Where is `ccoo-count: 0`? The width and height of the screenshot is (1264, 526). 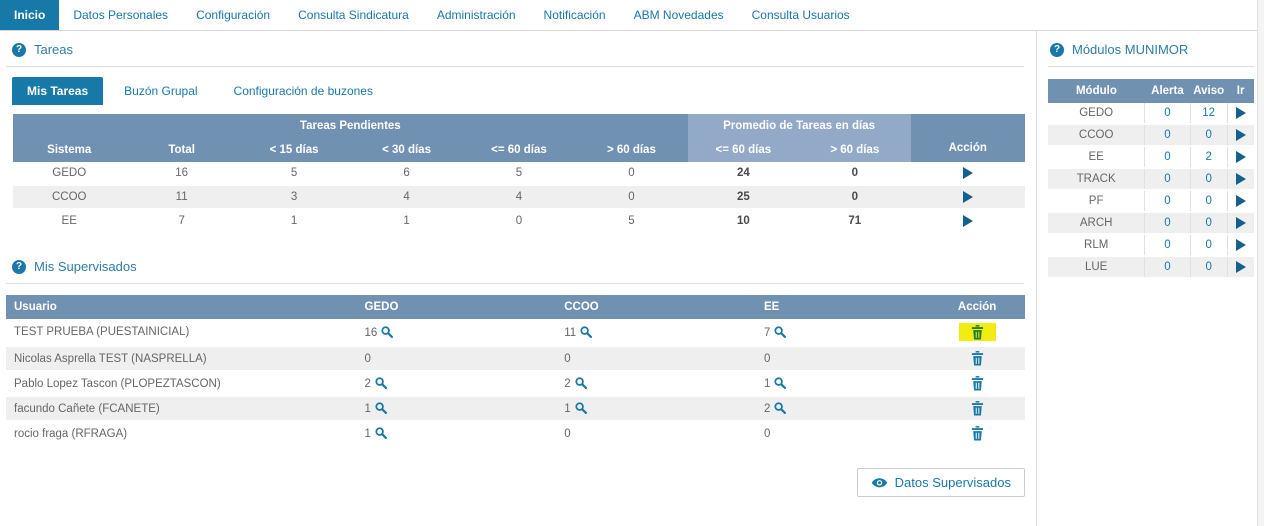
ccoo-count: 0 is located at coordinates (567, 433).